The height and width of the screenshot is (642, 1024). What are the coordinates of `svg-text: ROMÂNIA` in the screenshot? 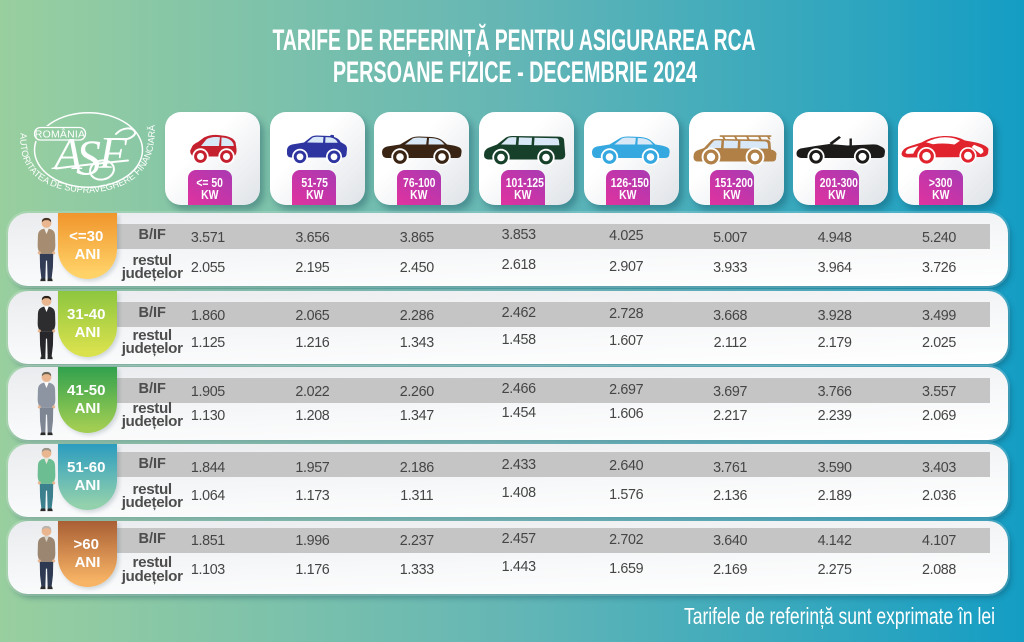 It's located at (60, 134).